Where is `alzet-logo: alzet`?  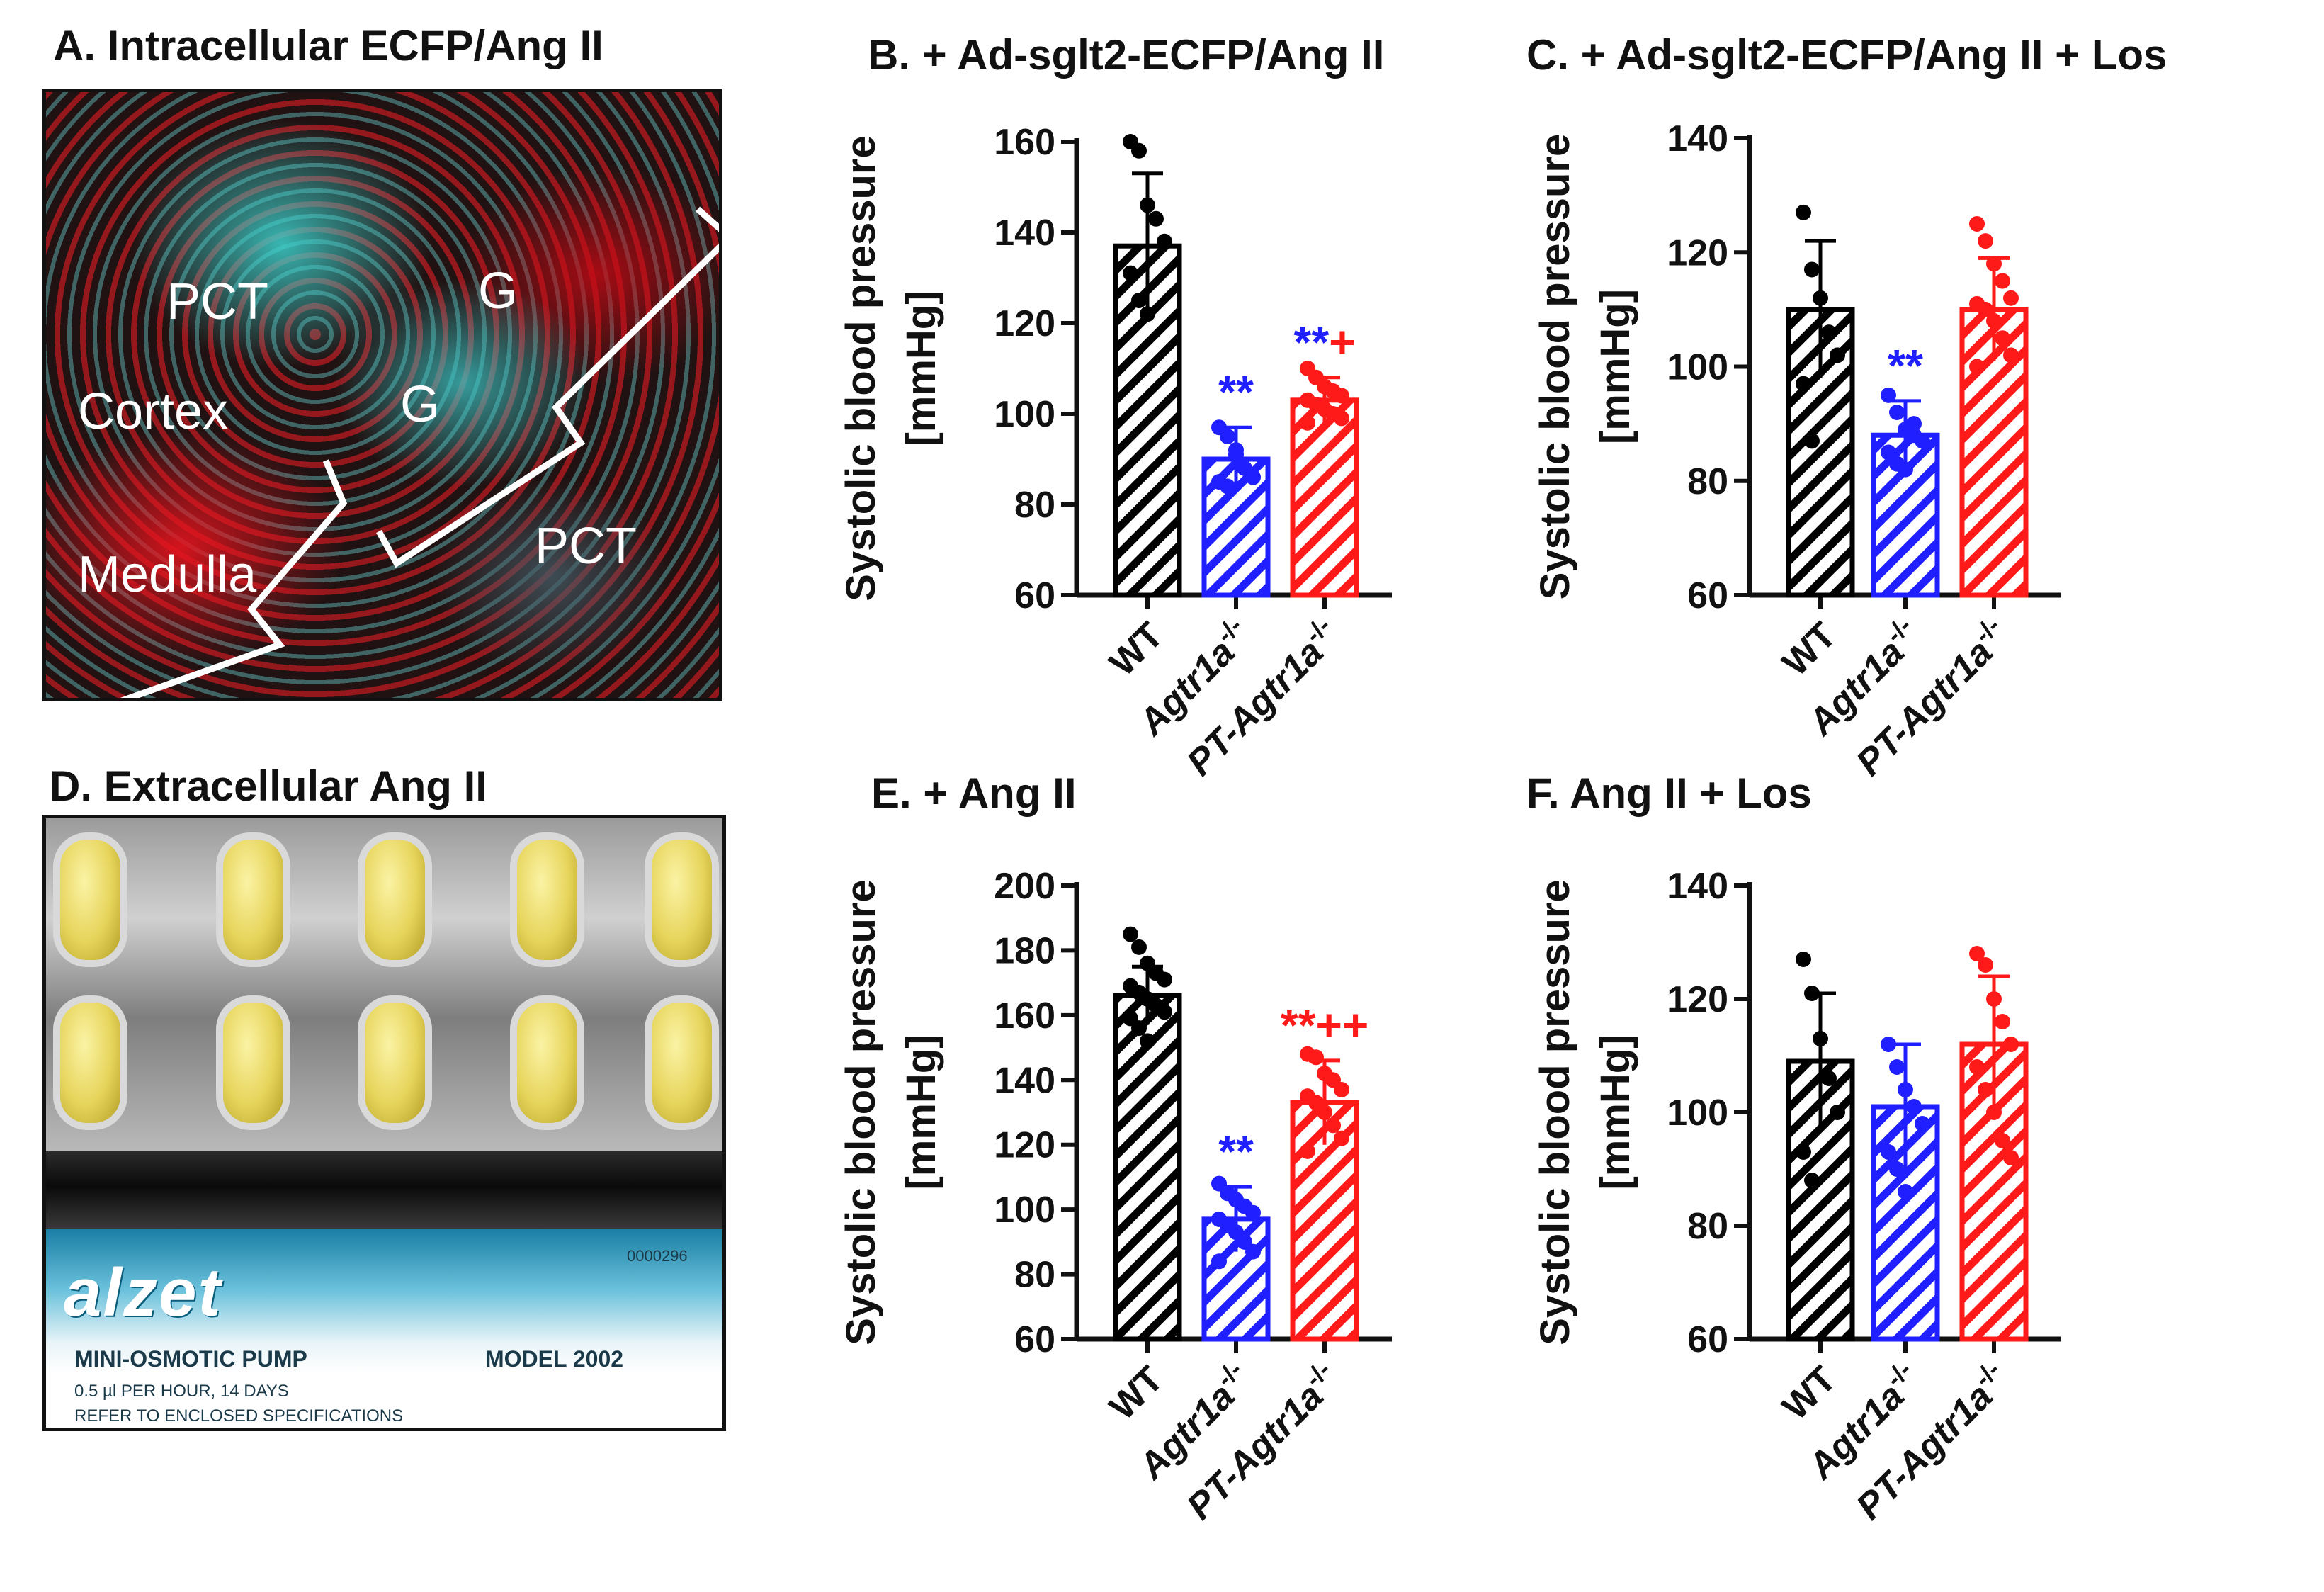
alzet-logo: alzet is located at coordinates (143, 1293).